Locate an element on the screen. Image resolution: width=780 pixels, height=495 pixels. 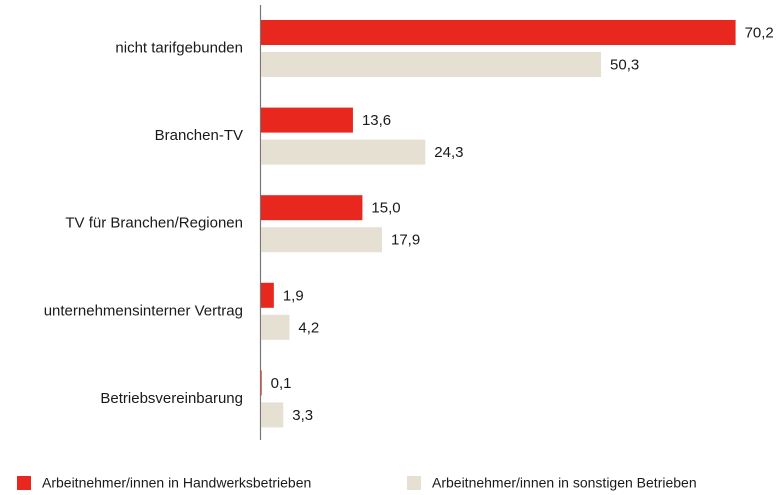
value-label: 3,3 is located at coordinates (302, 415).